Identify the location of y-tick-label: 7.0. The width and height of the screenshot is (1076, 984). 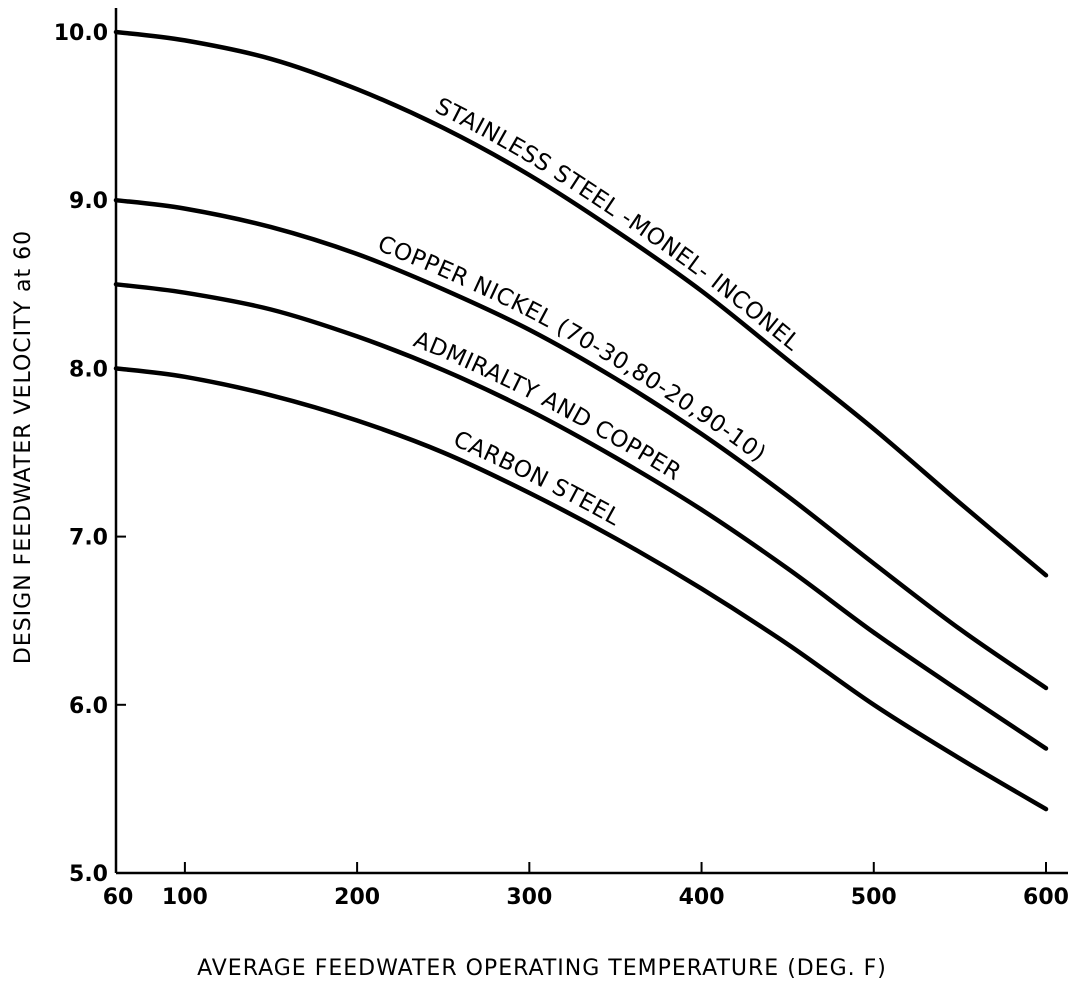
(88, 538).